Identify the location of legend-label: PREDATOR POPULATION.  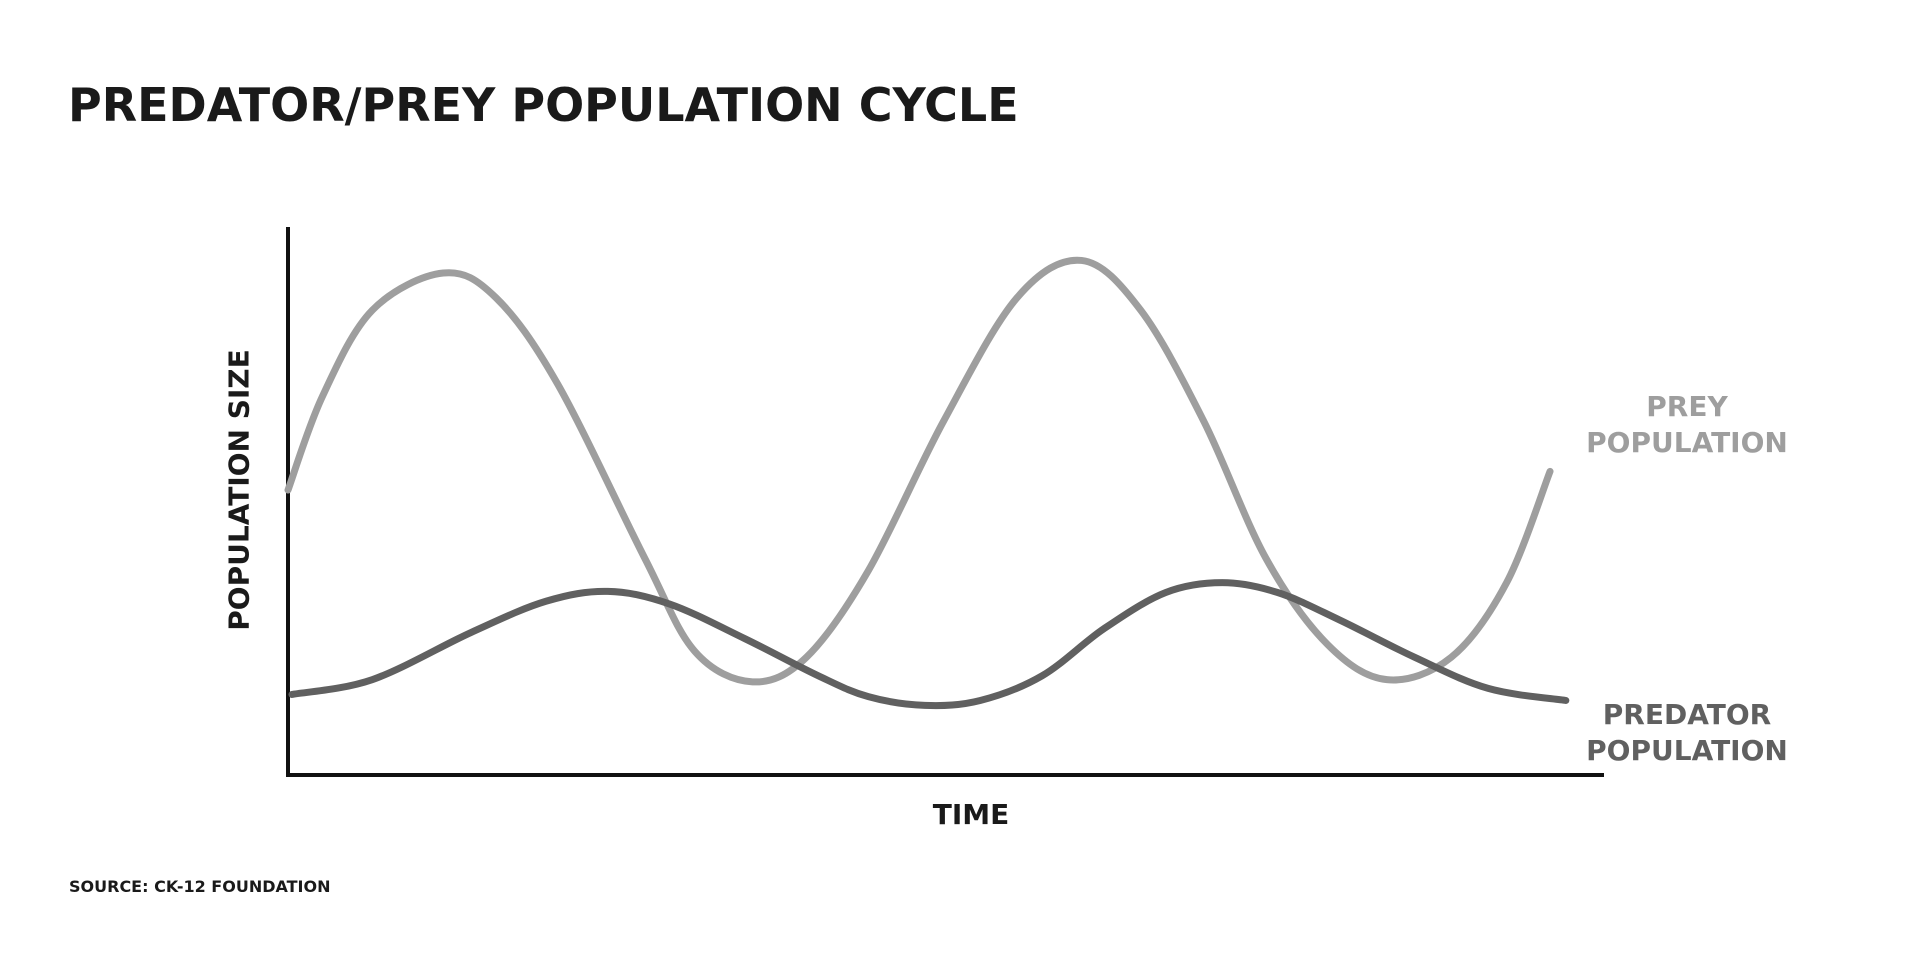
(1687, 733).